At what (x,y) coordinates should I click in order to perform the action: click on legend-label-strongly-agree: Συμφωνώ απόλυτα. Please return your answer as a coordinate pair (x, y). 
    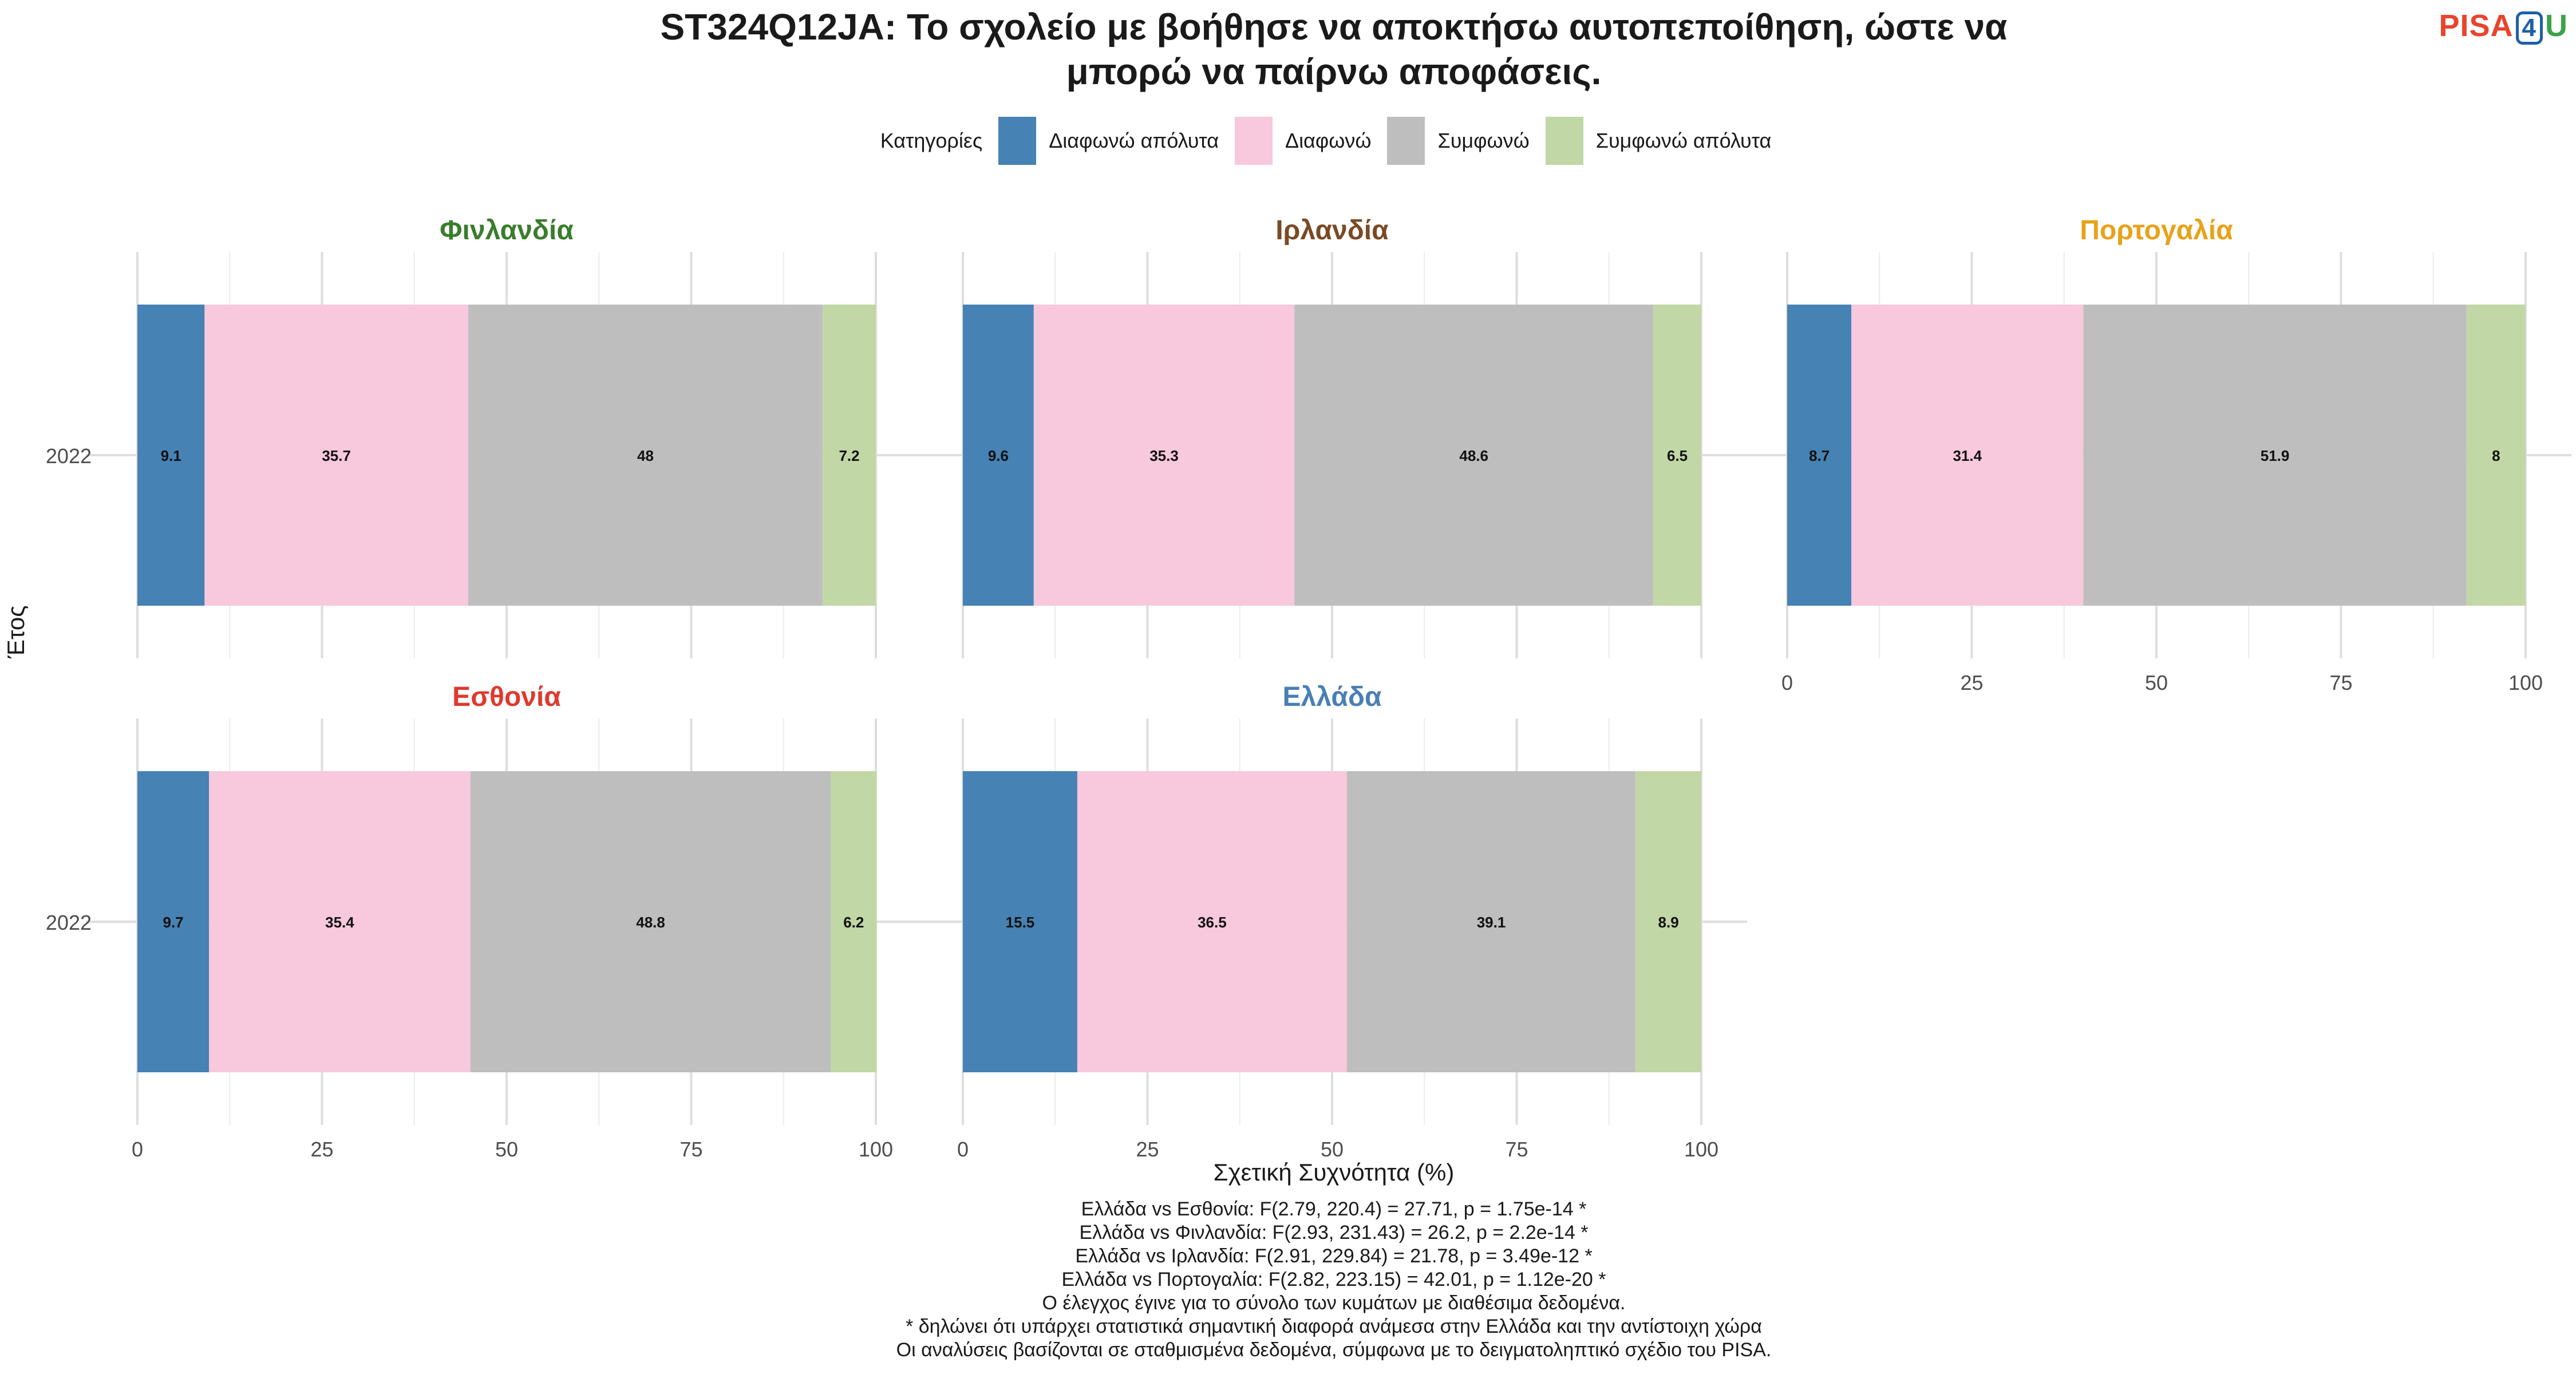
    Looking at the image, I should click on (1683, 140).